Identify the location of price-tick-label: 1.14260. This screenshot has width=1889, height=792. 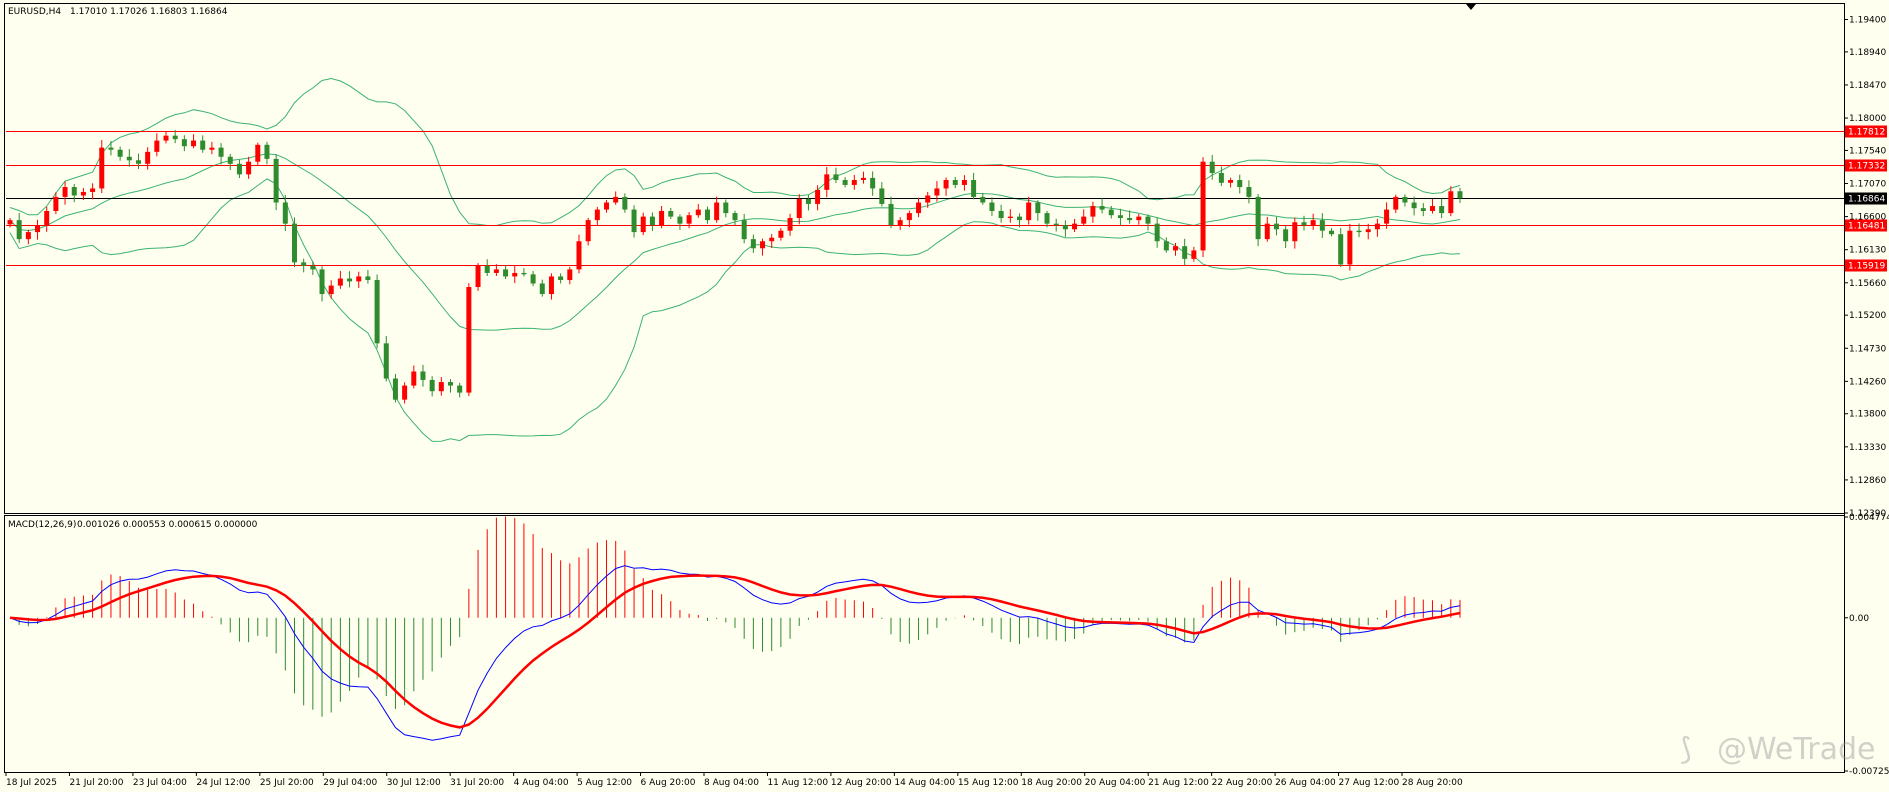
(1867, 382).